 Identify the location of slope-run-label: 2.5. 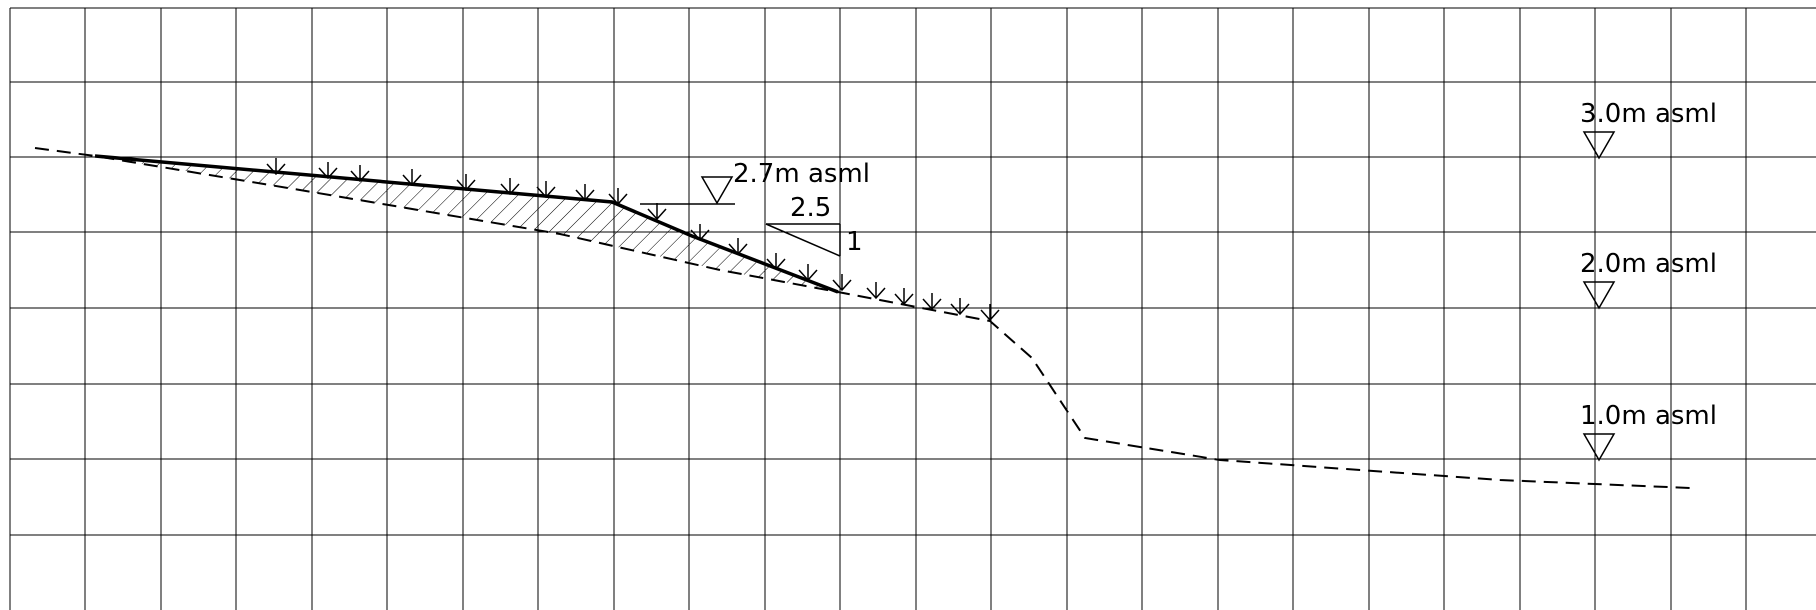
(810, 208).